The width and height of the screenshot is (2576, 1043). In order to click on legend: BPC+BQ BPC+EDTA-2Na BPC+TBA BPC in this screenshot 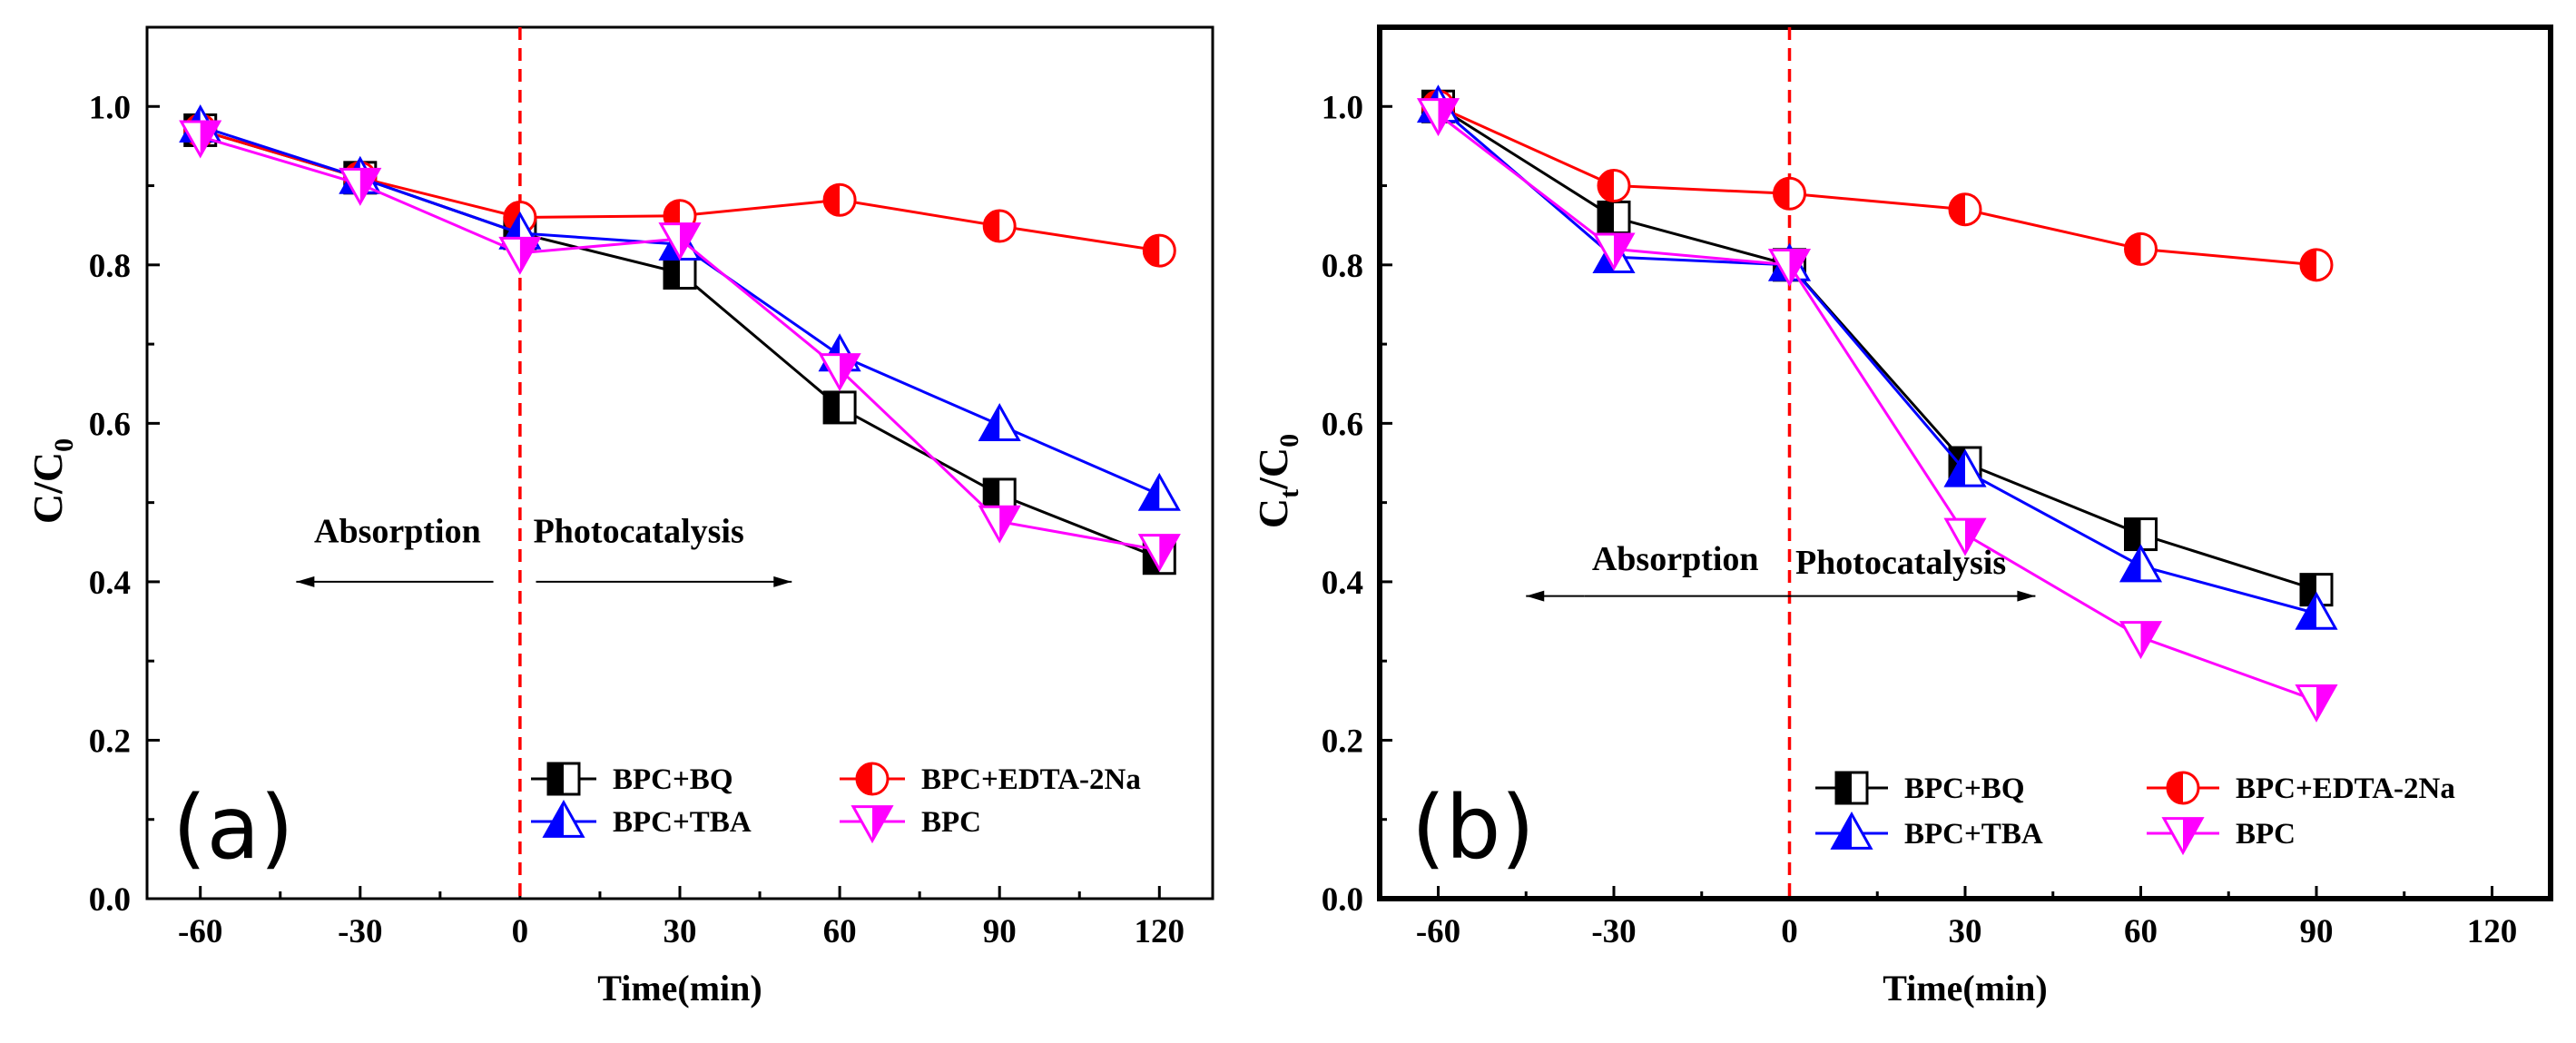, I will do `click(836, 803)`.